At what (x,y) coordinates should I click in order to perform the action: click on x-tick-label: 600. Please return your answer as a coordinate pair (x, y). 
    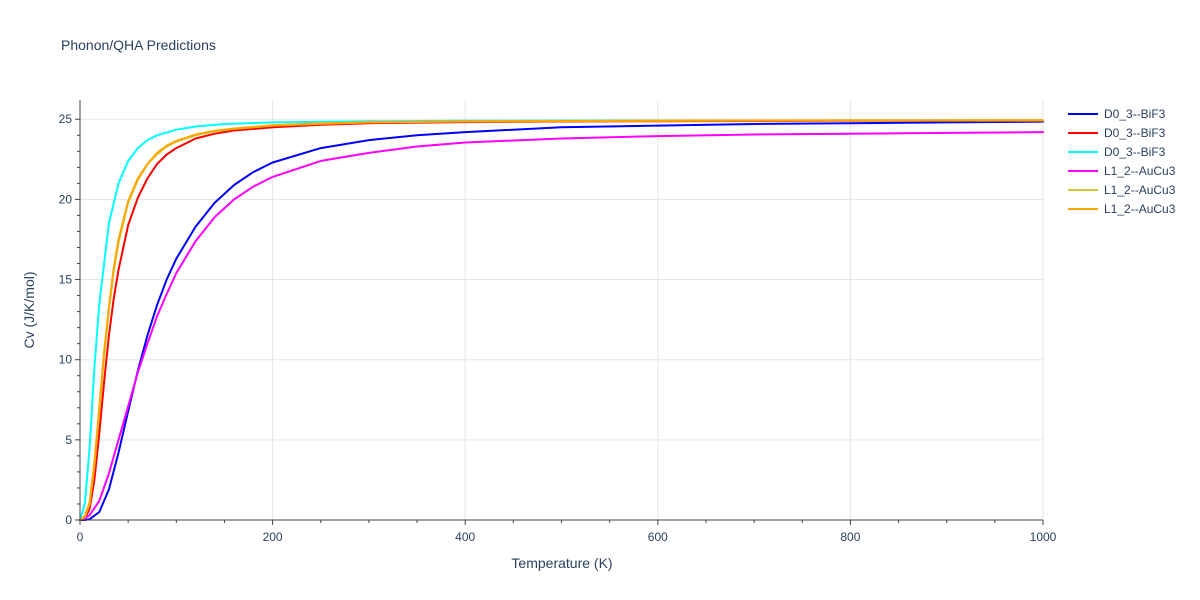
    Looking at the image, I should click on (658, 537).